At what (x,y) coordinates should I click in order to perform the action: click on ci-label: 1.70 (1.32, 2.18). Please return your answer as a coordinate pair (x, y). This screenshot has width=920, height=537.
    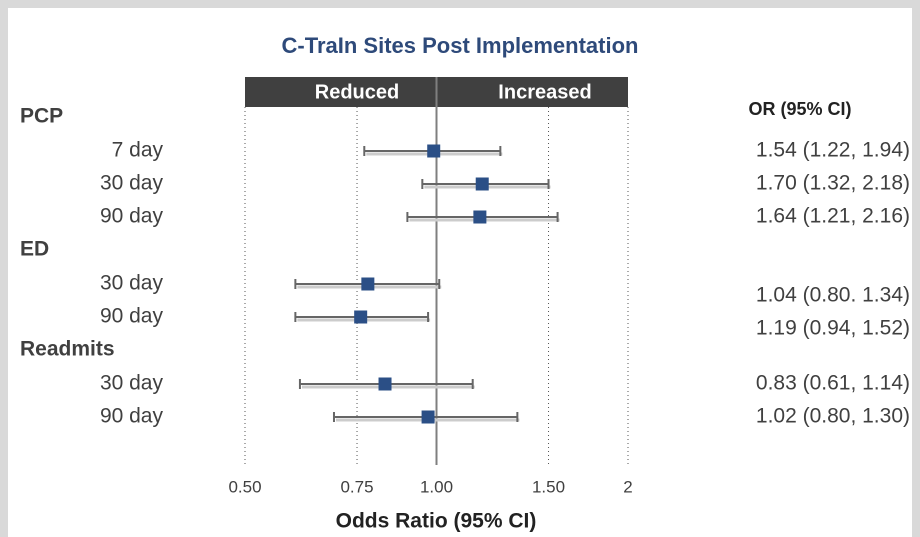
    Looking at the image, I should click on (833, 183).